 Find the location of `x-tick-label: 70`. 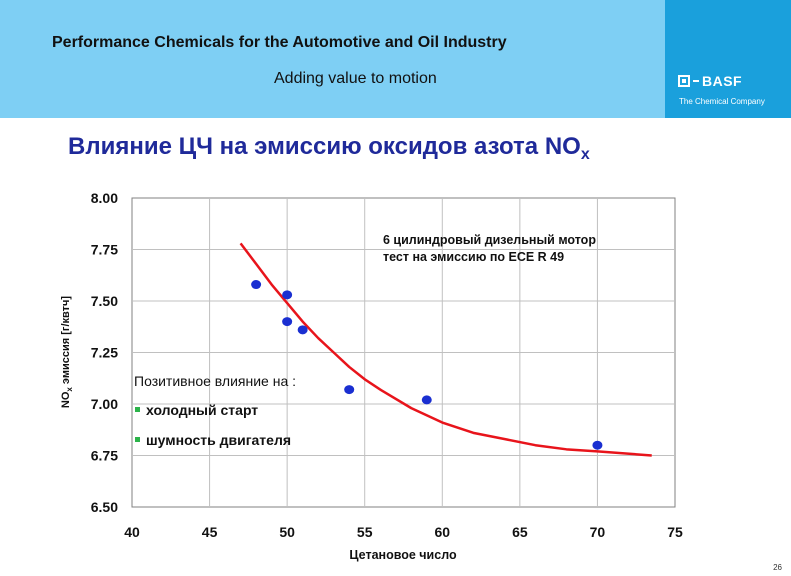

x-tick-label: 70 is located at coordinates (598, 532).